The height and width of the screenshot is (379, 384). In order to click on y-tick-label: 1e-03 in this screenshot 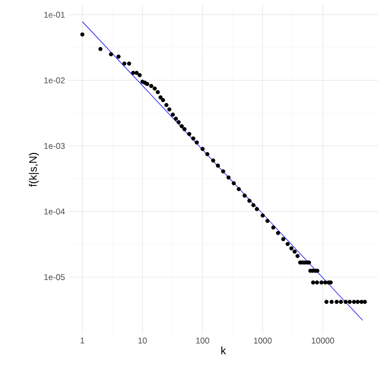, I will do `click(54, 146)`.